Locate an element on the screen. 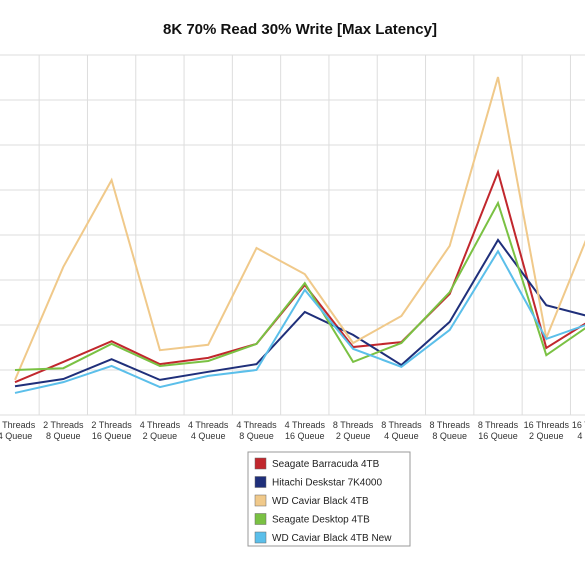  legend-label: WD Caviar Black 4TB New is located at coordinates (332, 538).